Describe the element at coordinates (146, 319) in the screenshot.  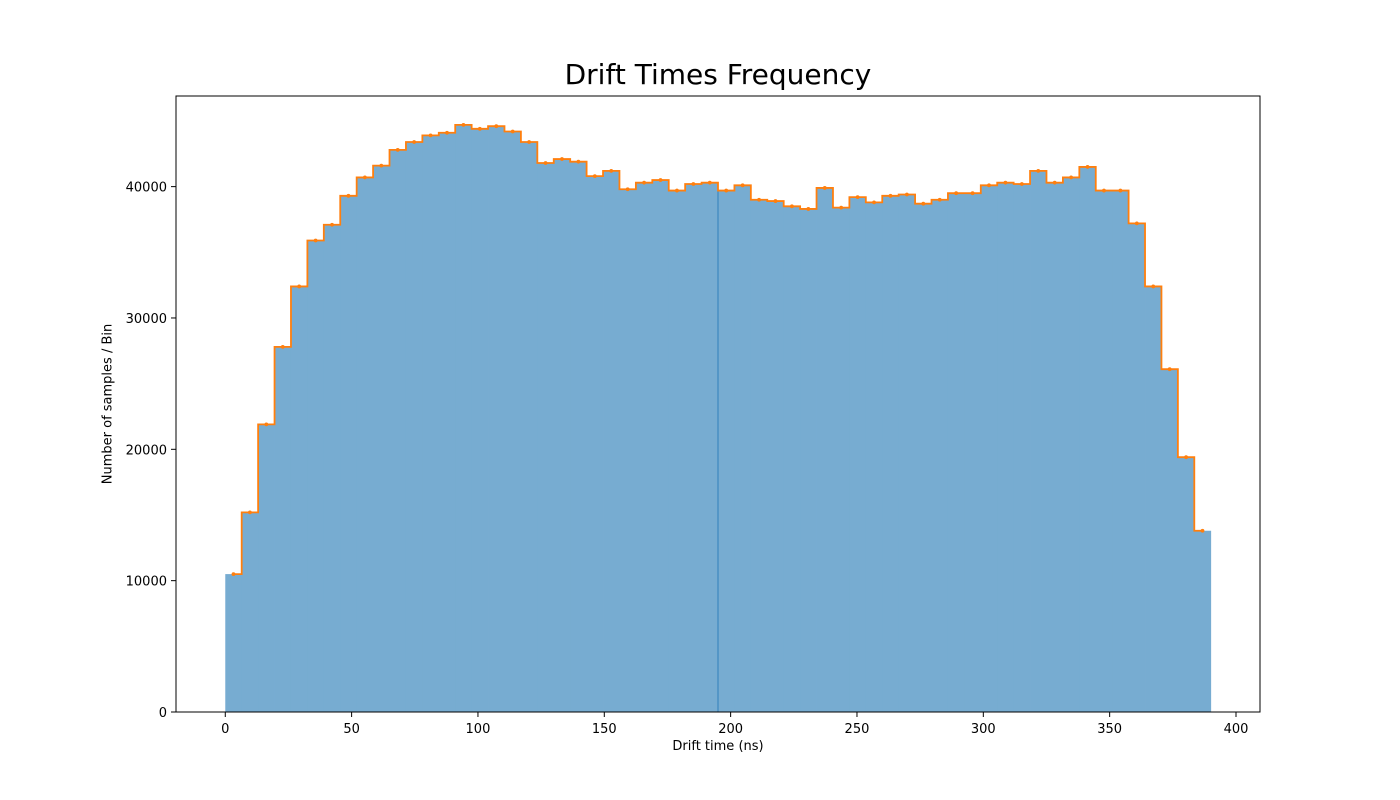
I see `y-tick-label: 30000` at that location.